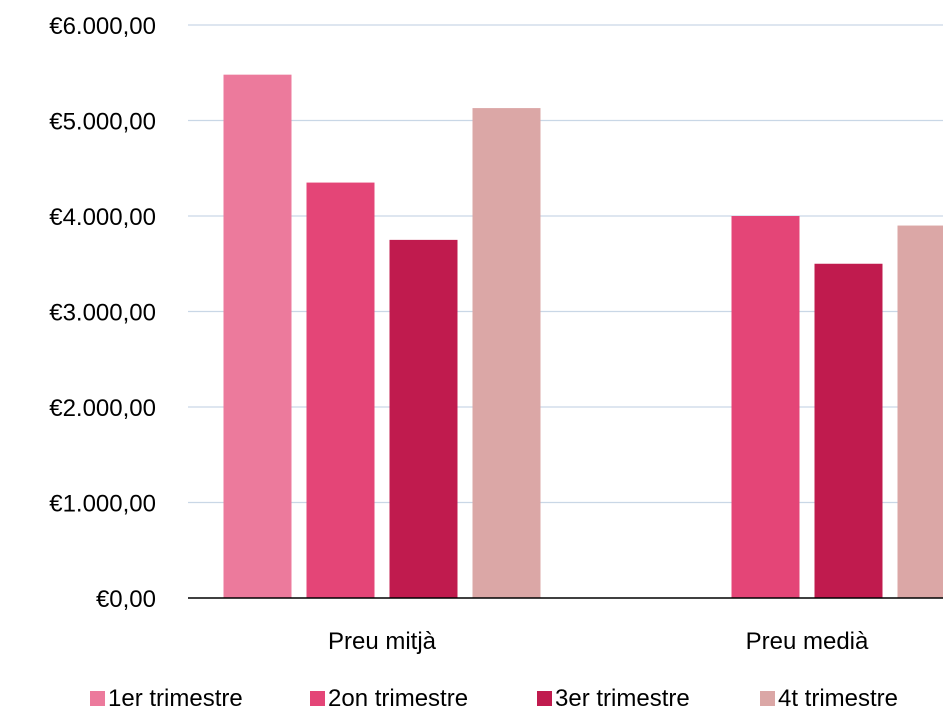 Image resolution: width=943 pixels, height=712 pixels. I want to click on legend-label: 1er trimestre, so click(175, 698).